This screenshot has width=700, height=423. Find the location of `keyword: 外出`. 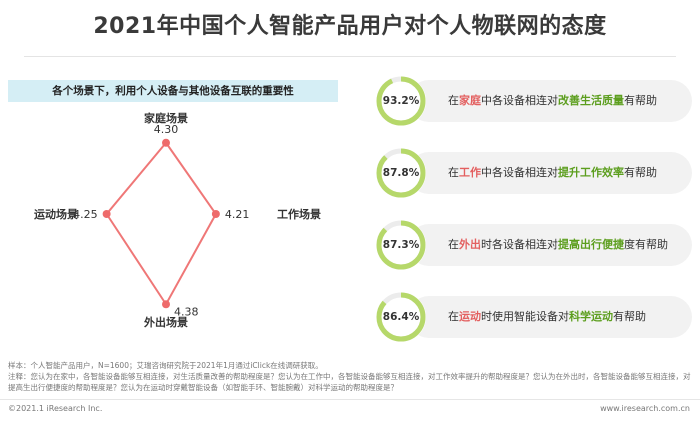

keyword: 外出 is located at coordinates (470, 244).